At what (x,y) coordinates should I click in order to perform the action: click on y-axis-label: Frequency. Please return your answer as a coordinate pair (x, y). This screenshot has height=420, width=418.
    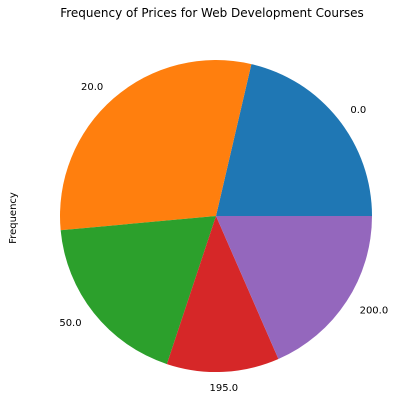
    Looking at the image, I should click on (13, 218).